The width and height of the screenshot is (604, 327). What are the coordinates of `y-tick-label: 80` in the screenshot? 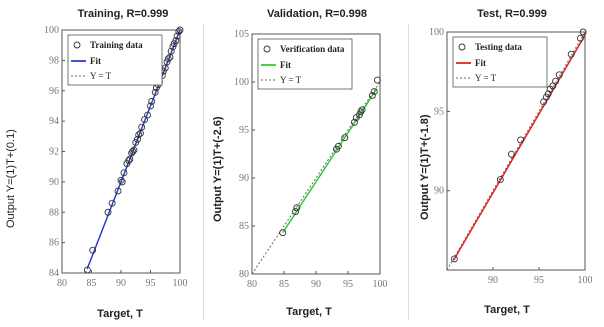 It's located at (244, 274).